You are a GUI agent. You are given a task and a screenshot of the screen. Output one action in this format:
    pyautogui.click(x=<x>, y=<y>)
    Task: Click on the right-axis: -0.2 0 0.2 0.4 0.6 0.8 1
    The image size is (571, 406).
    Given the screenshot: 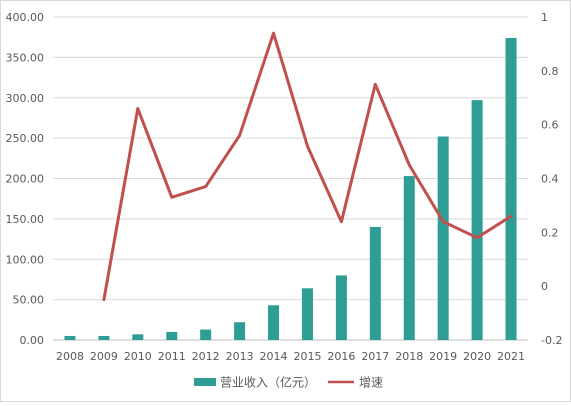 What is the action you would take?
    pyautogui.click(x=551, y=179)
    